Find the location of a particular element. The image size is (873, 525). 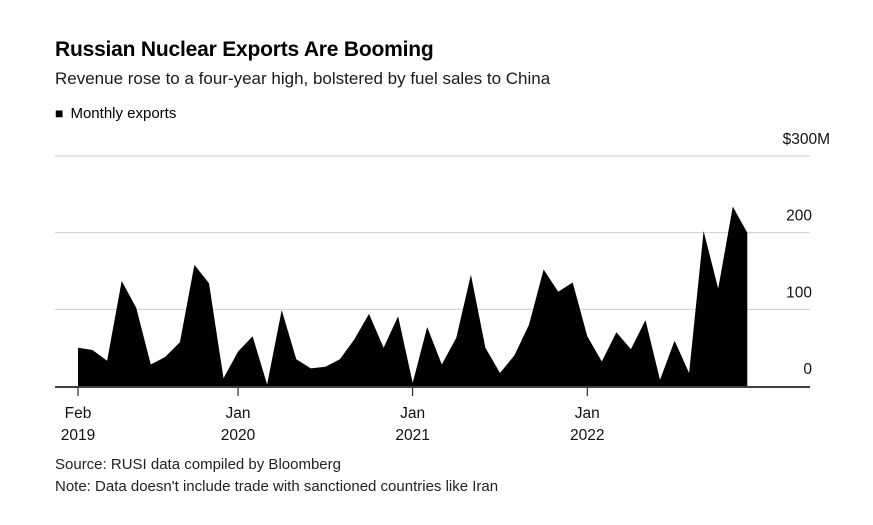

x-axis-label-year: 2021 is located at coordinates (412, 435).